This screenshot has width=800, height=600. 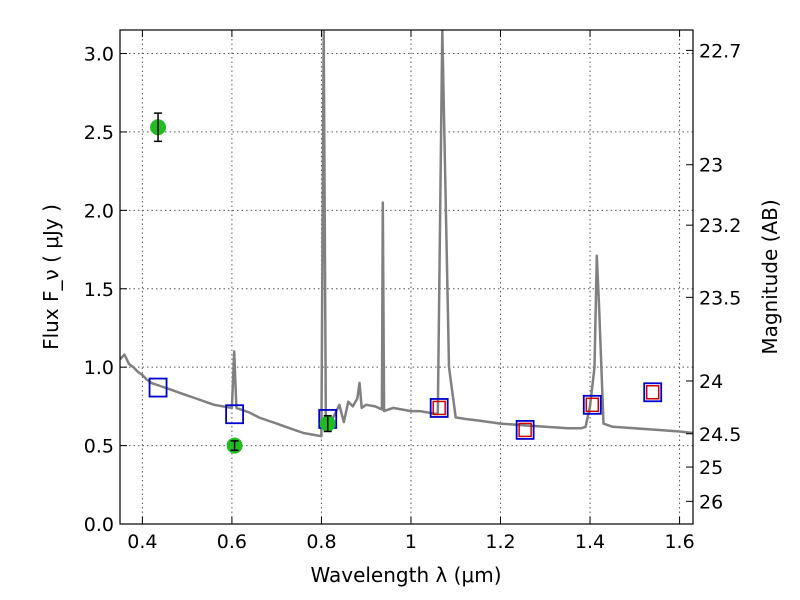 I want to click on x-axis-label: Wavelength λ (μm), so click(x=405, y=575).